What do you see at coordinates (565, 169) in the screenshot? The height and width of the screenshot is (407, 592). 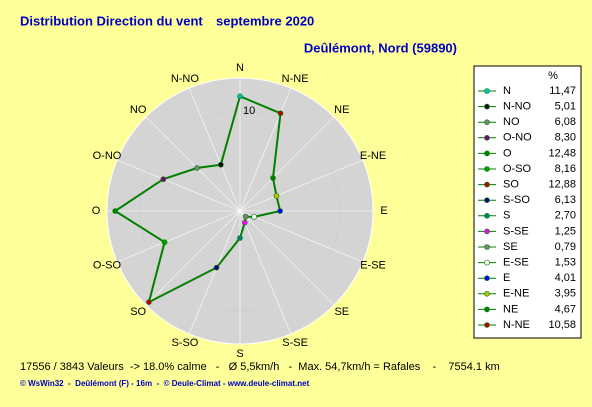 I see `legend-value: 8,16` at bounding box center [565, 169].